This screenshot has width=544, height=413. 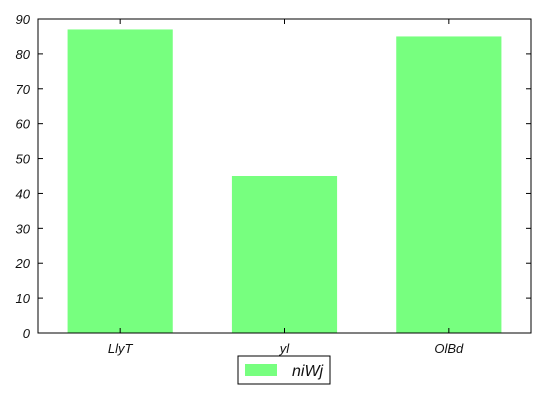 What do you see at coordinates (23, 54) in the screenshot?
I see `y-tick-label: 80` at bounding box center [23, 54].